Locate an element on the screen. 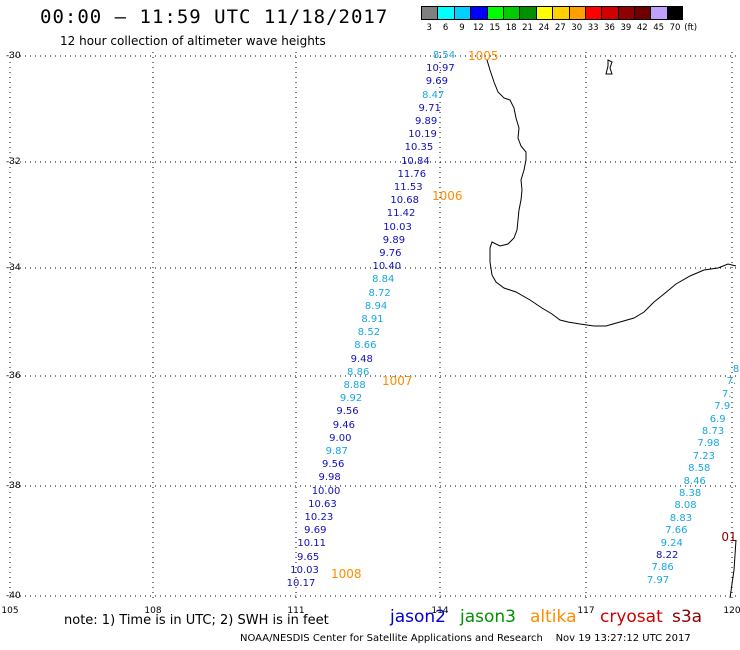 This screenshot has width=740, height=650. swh-value: 10.03 is located at coordinates (397, 227).